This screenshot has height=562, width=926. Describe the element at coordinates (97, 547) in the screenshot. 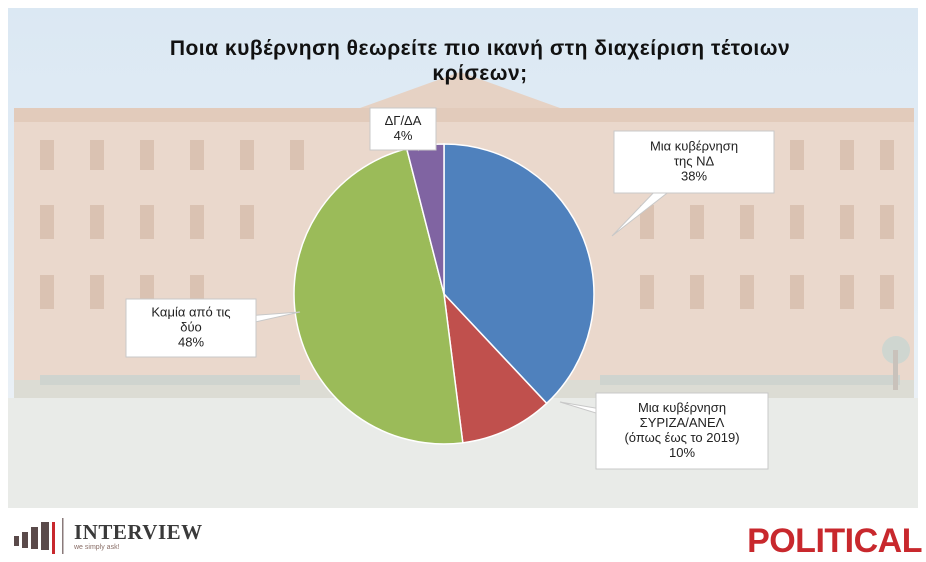

I see `pollster-tagline: we simply ask!` at that location.